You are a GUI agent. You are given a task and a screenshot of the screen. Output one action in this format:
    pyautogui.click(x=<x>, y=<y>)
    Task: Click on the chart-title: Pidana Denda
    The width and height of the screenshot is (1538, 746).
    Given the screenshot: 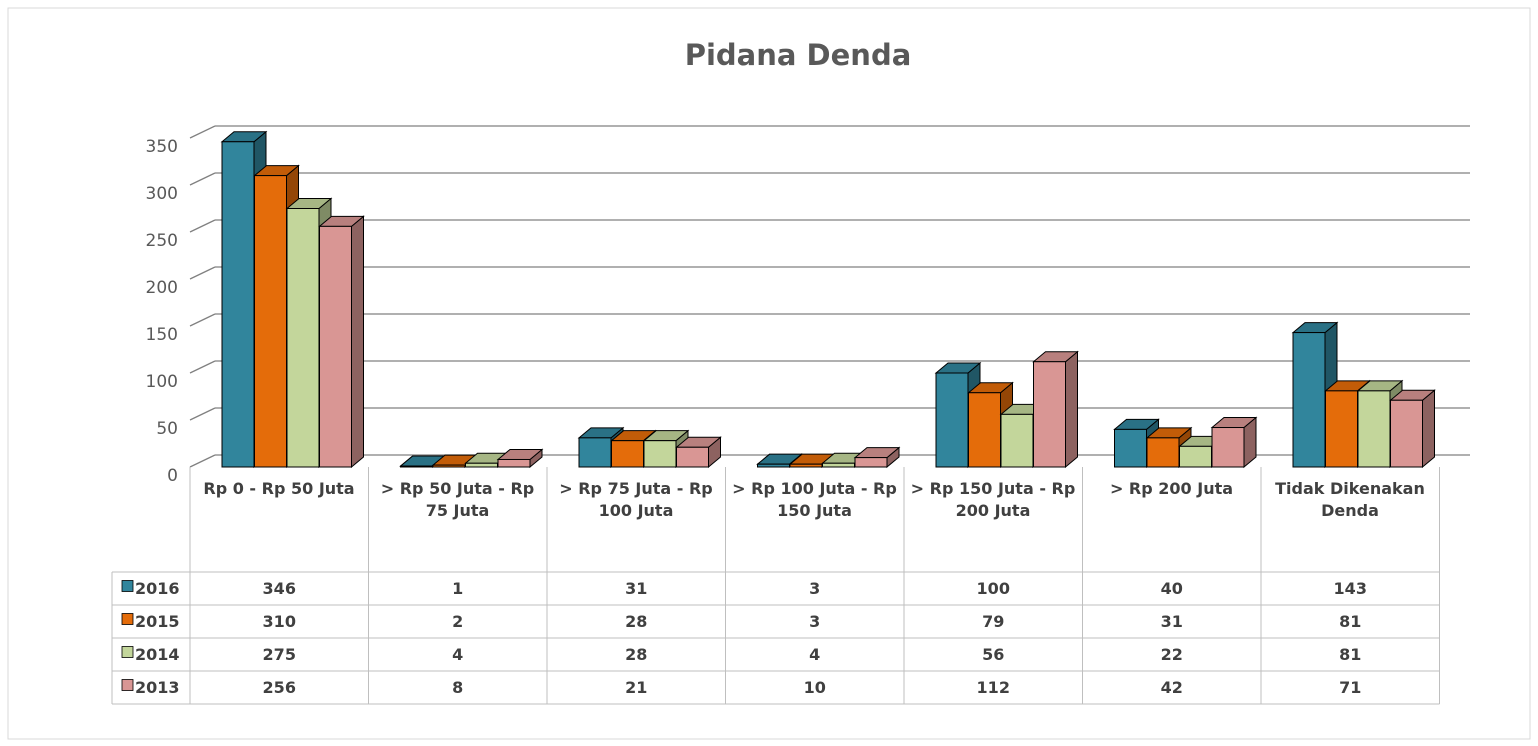 What is the action you would take?
    pyautogui.click(x=798, y=55)
    